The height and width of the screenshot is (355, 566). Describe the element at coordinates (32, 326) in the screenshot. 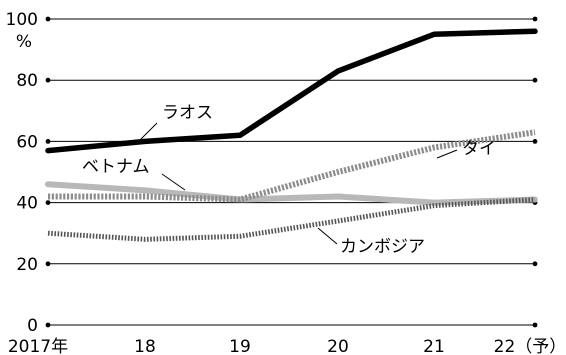

I see `y-tick-label-0: 0` at that location.